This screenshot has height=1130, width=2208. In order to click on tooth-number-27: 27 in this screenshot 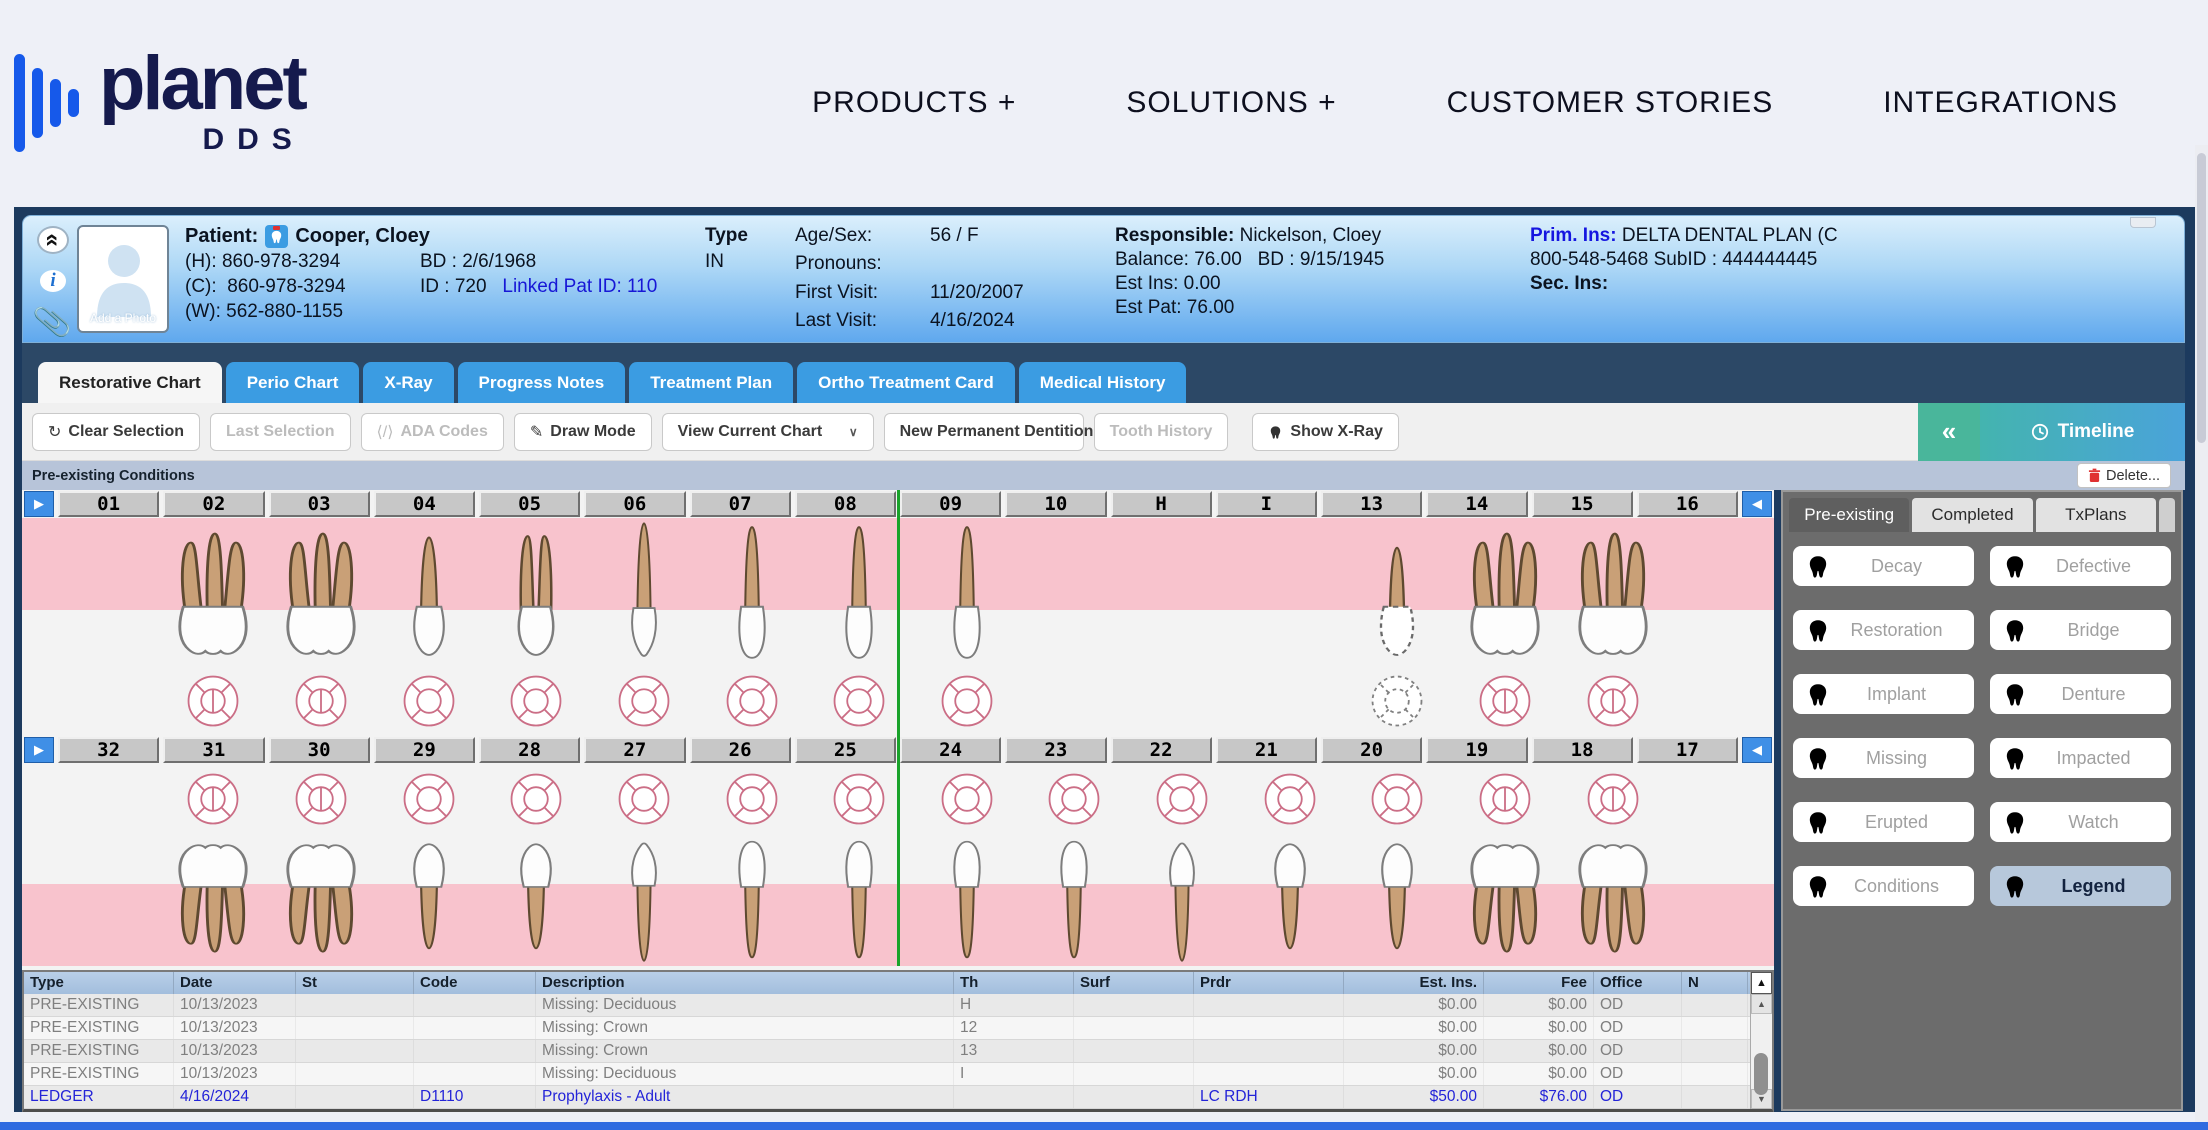, I will do `click(635, 750)`.